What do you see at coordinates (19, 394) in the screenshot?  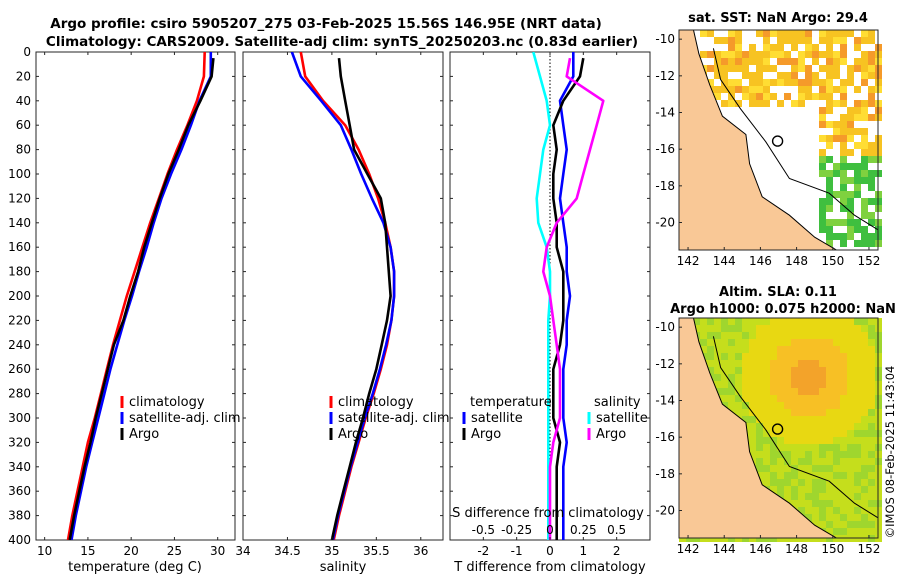 I see `depth-tick-label: 280` at bounding box center [19, 394].